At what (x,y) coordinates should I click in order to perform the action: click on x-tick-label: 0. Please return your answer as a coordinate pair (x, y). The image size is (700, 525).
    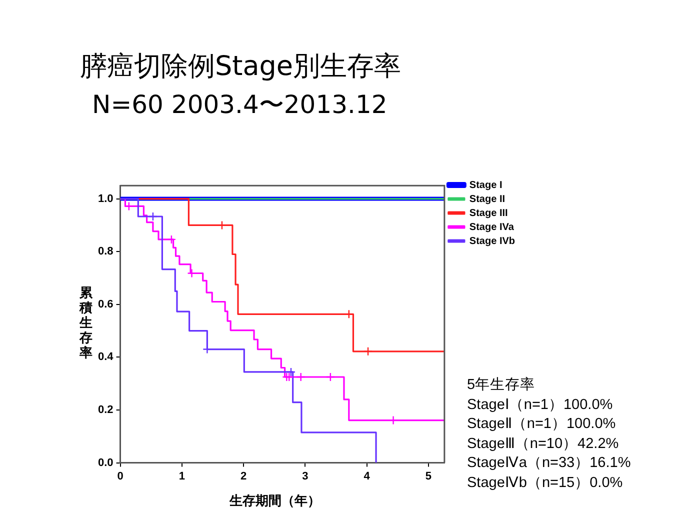
    Looking at the image, I should click on (120, 476).